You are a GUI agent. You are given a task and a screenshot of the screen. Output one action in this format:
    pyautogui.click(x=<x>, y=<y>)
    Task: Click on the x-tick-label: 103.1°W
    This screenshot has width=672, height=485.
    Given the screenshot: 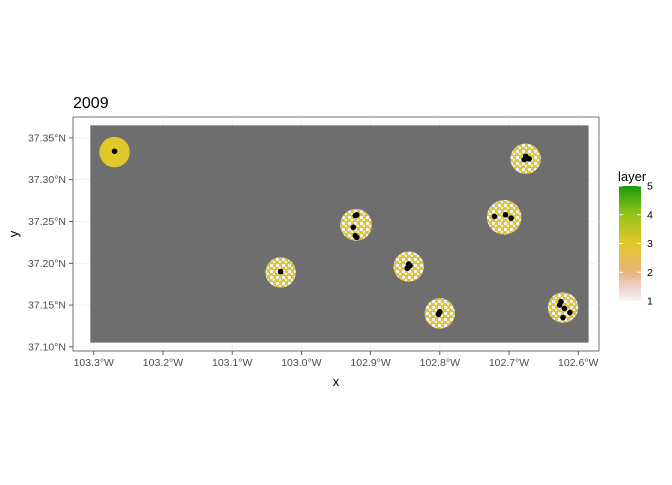 What is the action you would take?
    pyautogui.click(x=232, y=363)
    